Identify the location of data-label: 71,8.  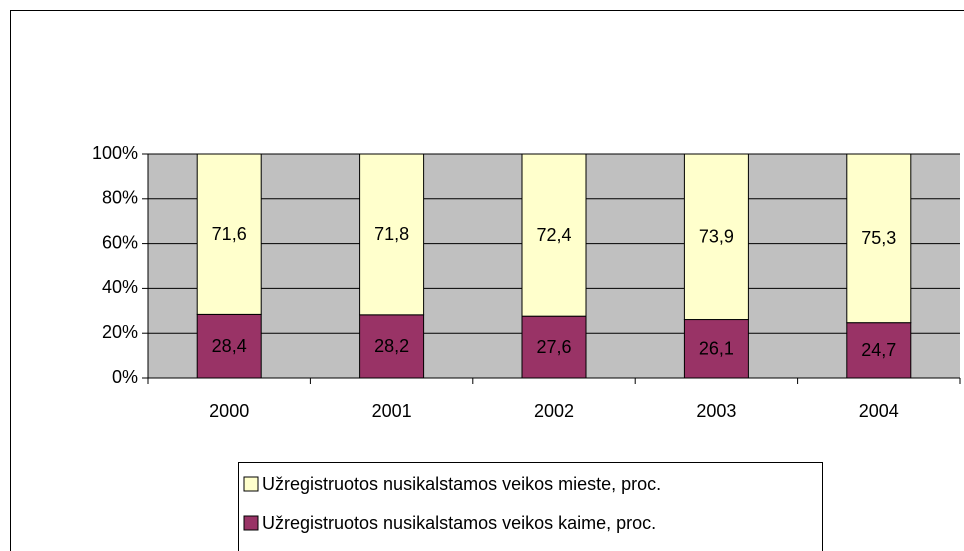
(391, 234).